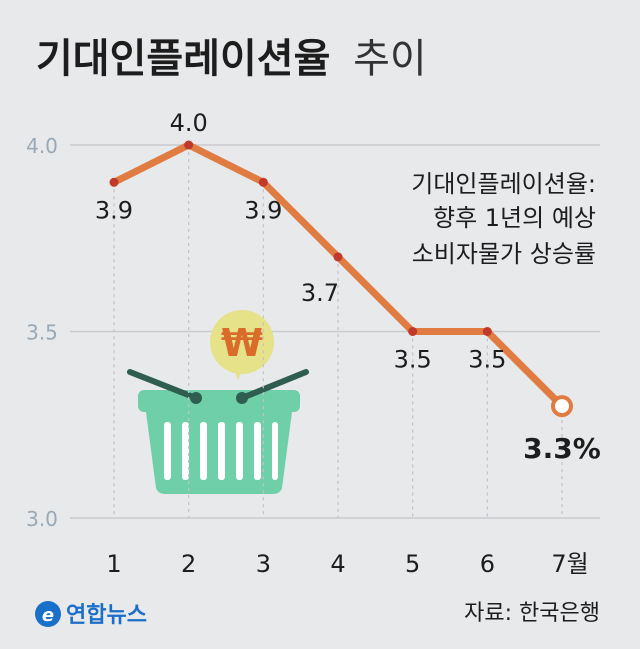  What do you see at coordinates (42, 519) in the screenshot?
I see `y-tick-label: 3.0` at bounding box center [42, 519].